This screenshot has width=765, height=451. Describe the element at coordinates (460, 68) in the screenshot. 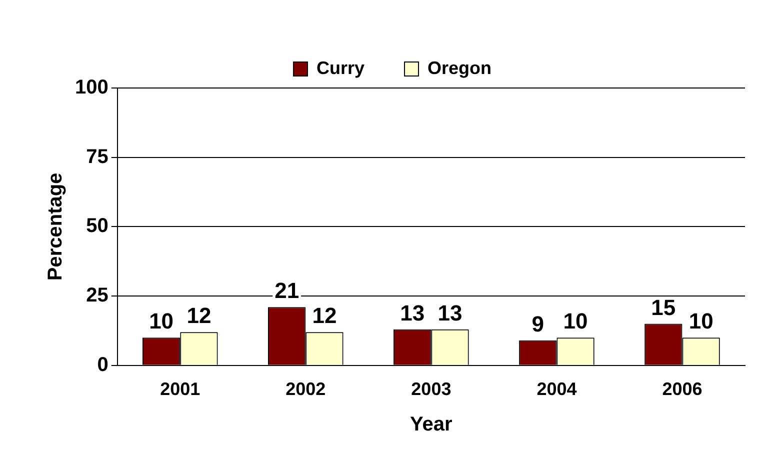

I see `legend-label: Oregon` at that location.